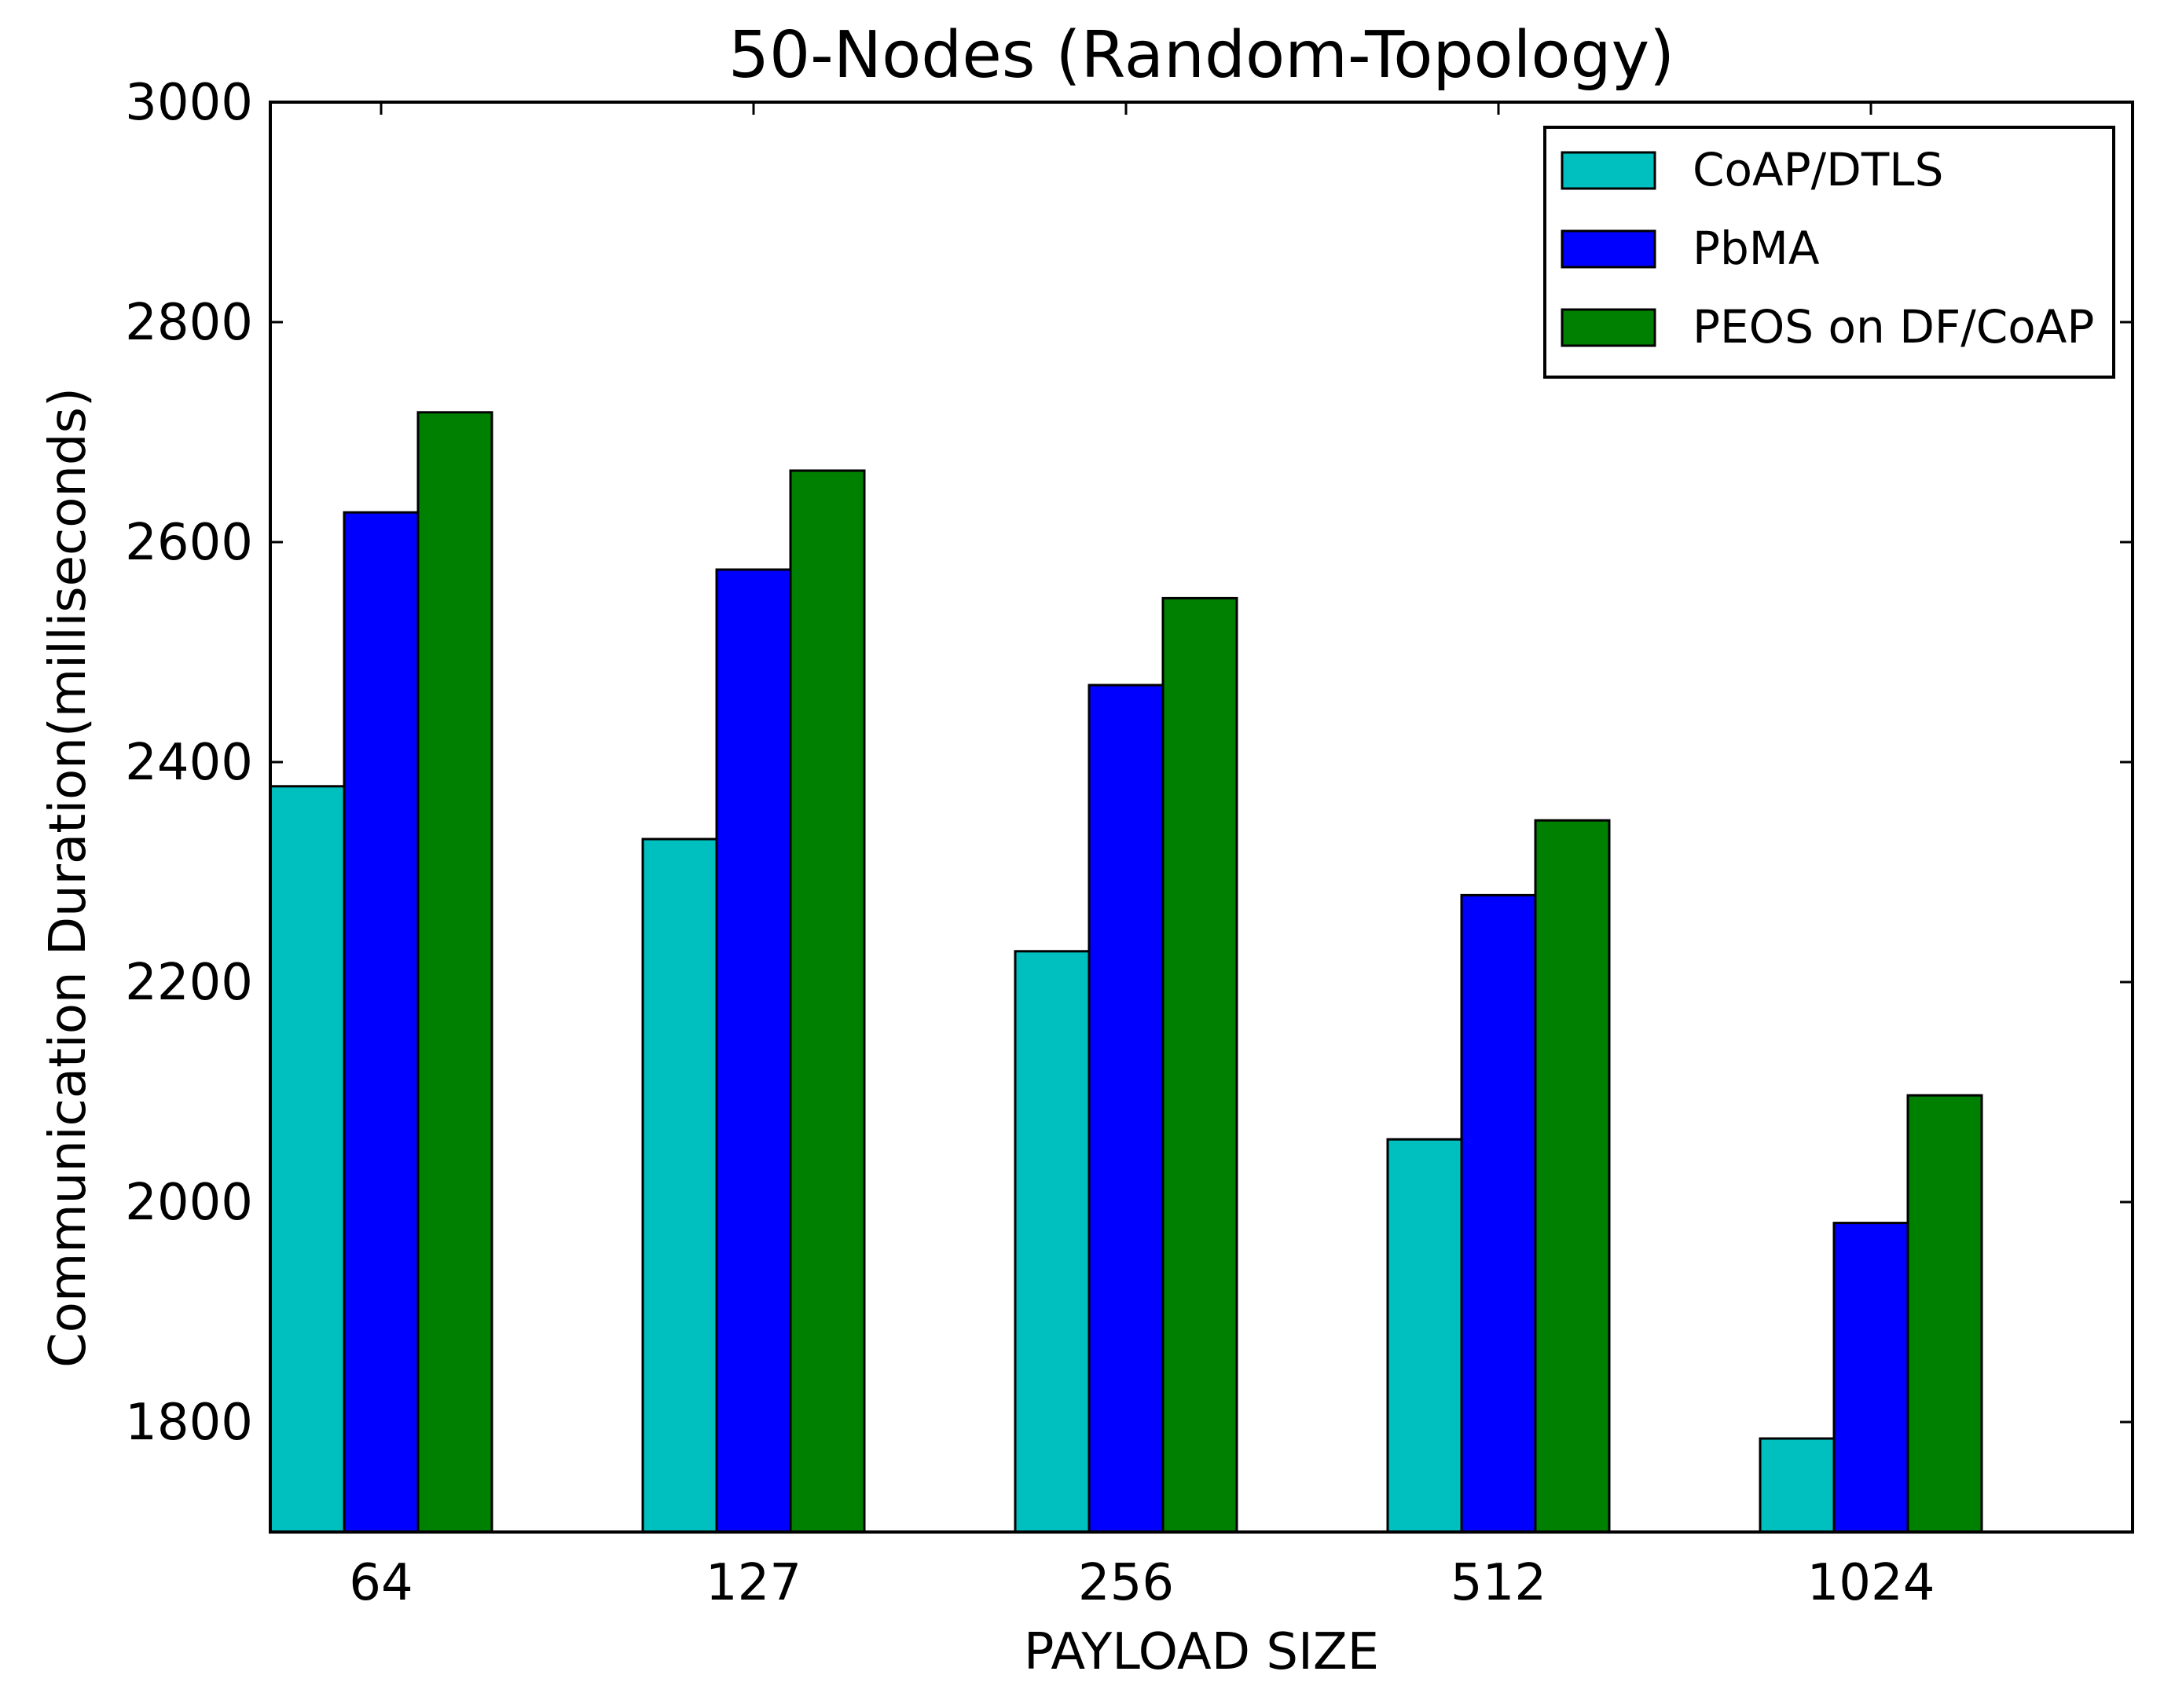  I want to click on y-axis-label: Communication Duration(milliseconds), so click(68, 877).